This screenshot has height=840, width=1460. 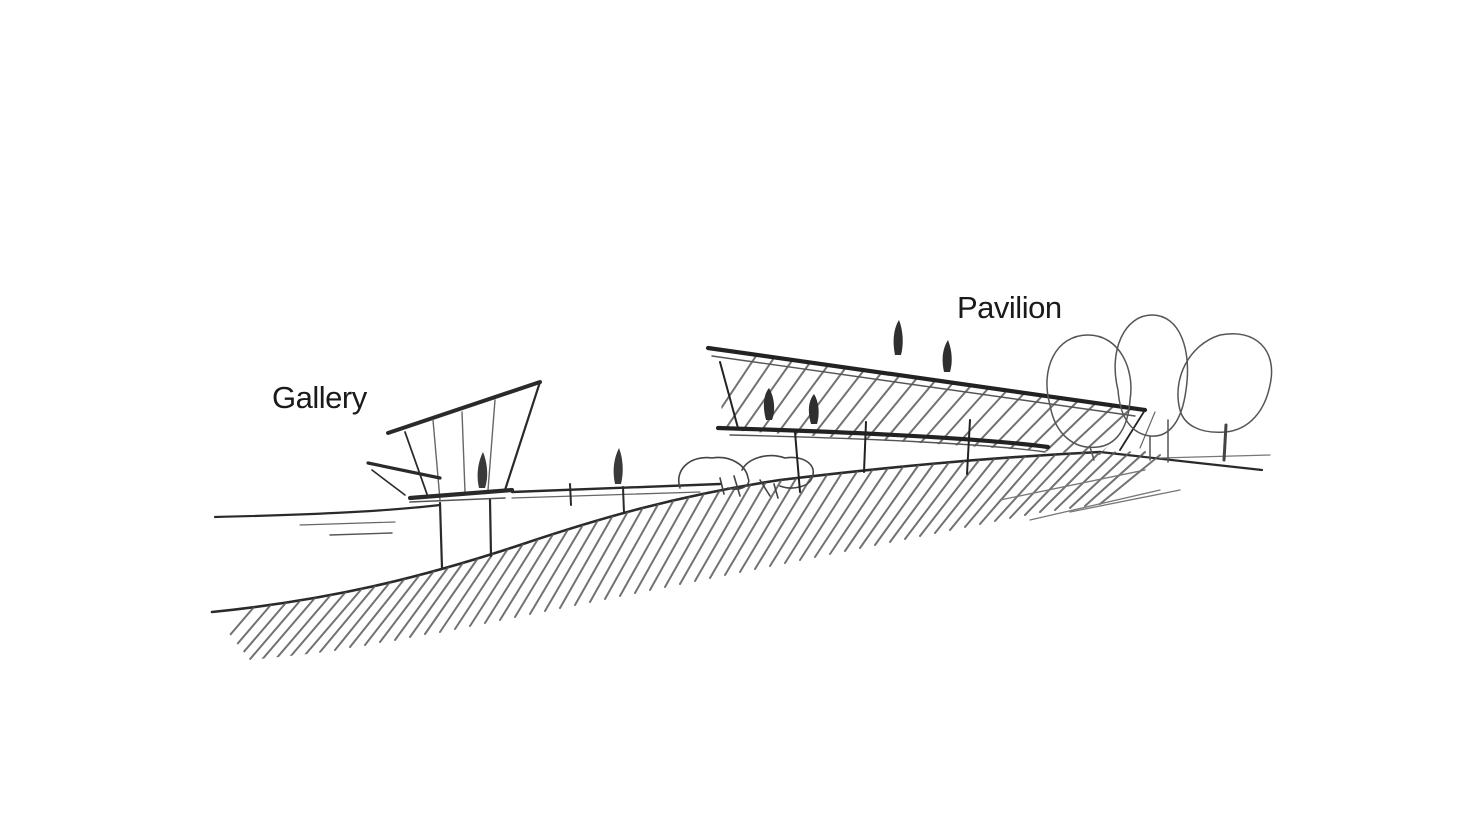 I want to click on walkway, so click(x=616, y=498).